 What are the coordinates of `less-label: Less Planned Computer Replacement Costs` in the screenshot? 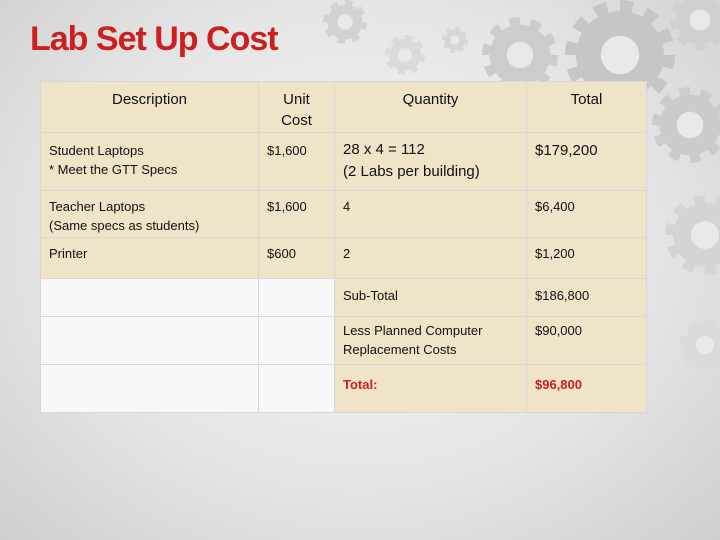 It's located at (430, 340).